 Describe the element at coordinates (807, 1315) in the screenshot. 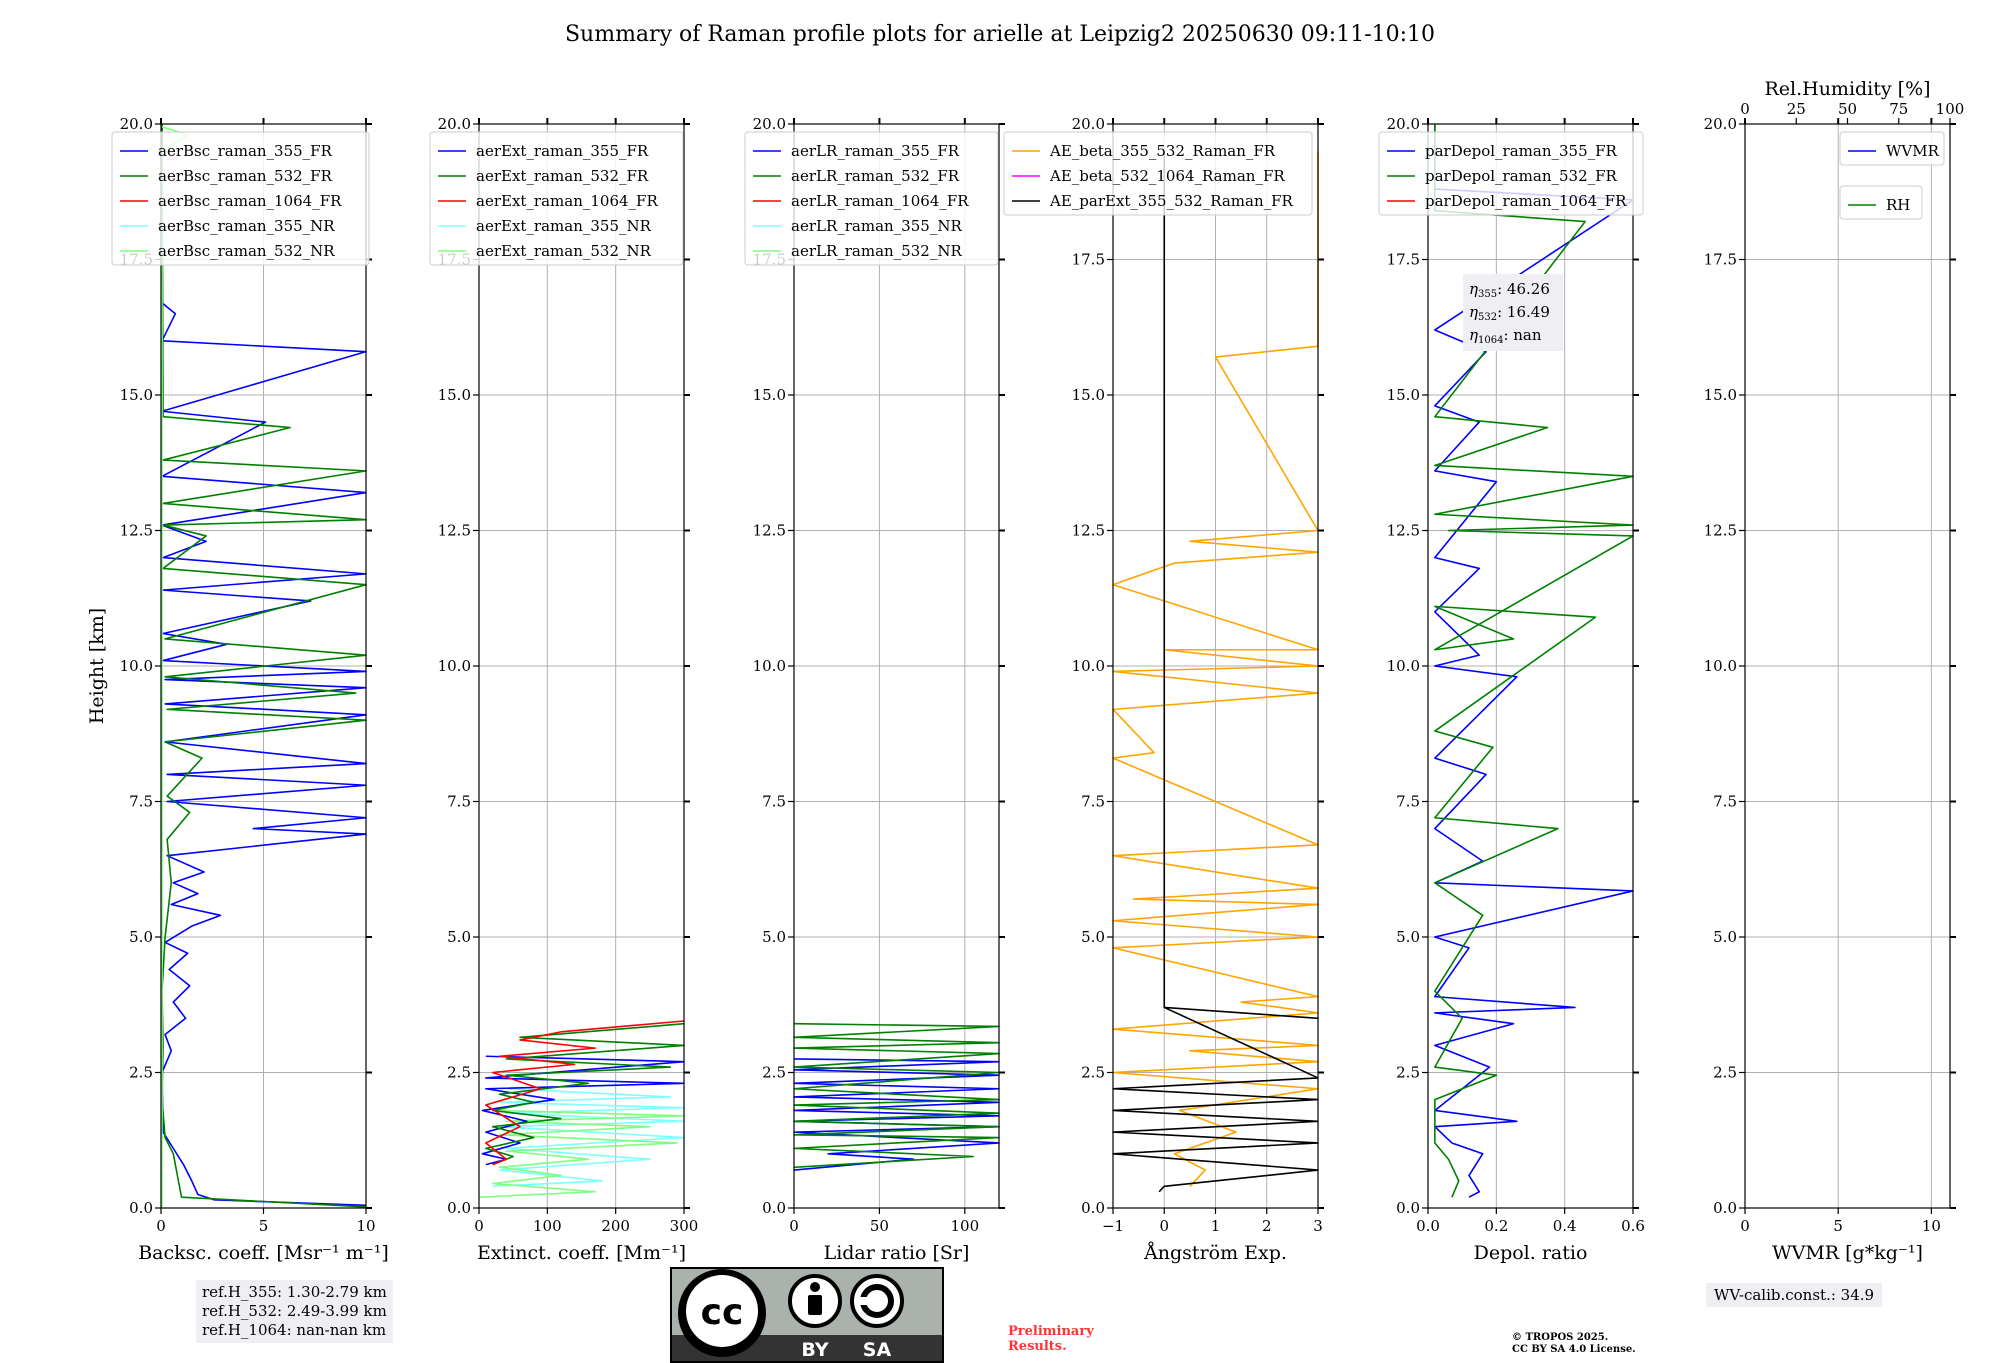

I see `cc-by-sa-badge: cc BY SA` at that location.